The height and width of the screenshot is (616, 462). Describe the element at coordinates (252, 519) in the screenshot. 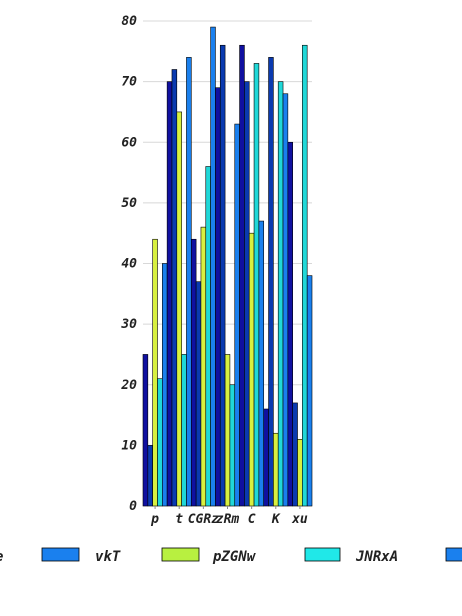

I see `x-tick-label: C` at that location.